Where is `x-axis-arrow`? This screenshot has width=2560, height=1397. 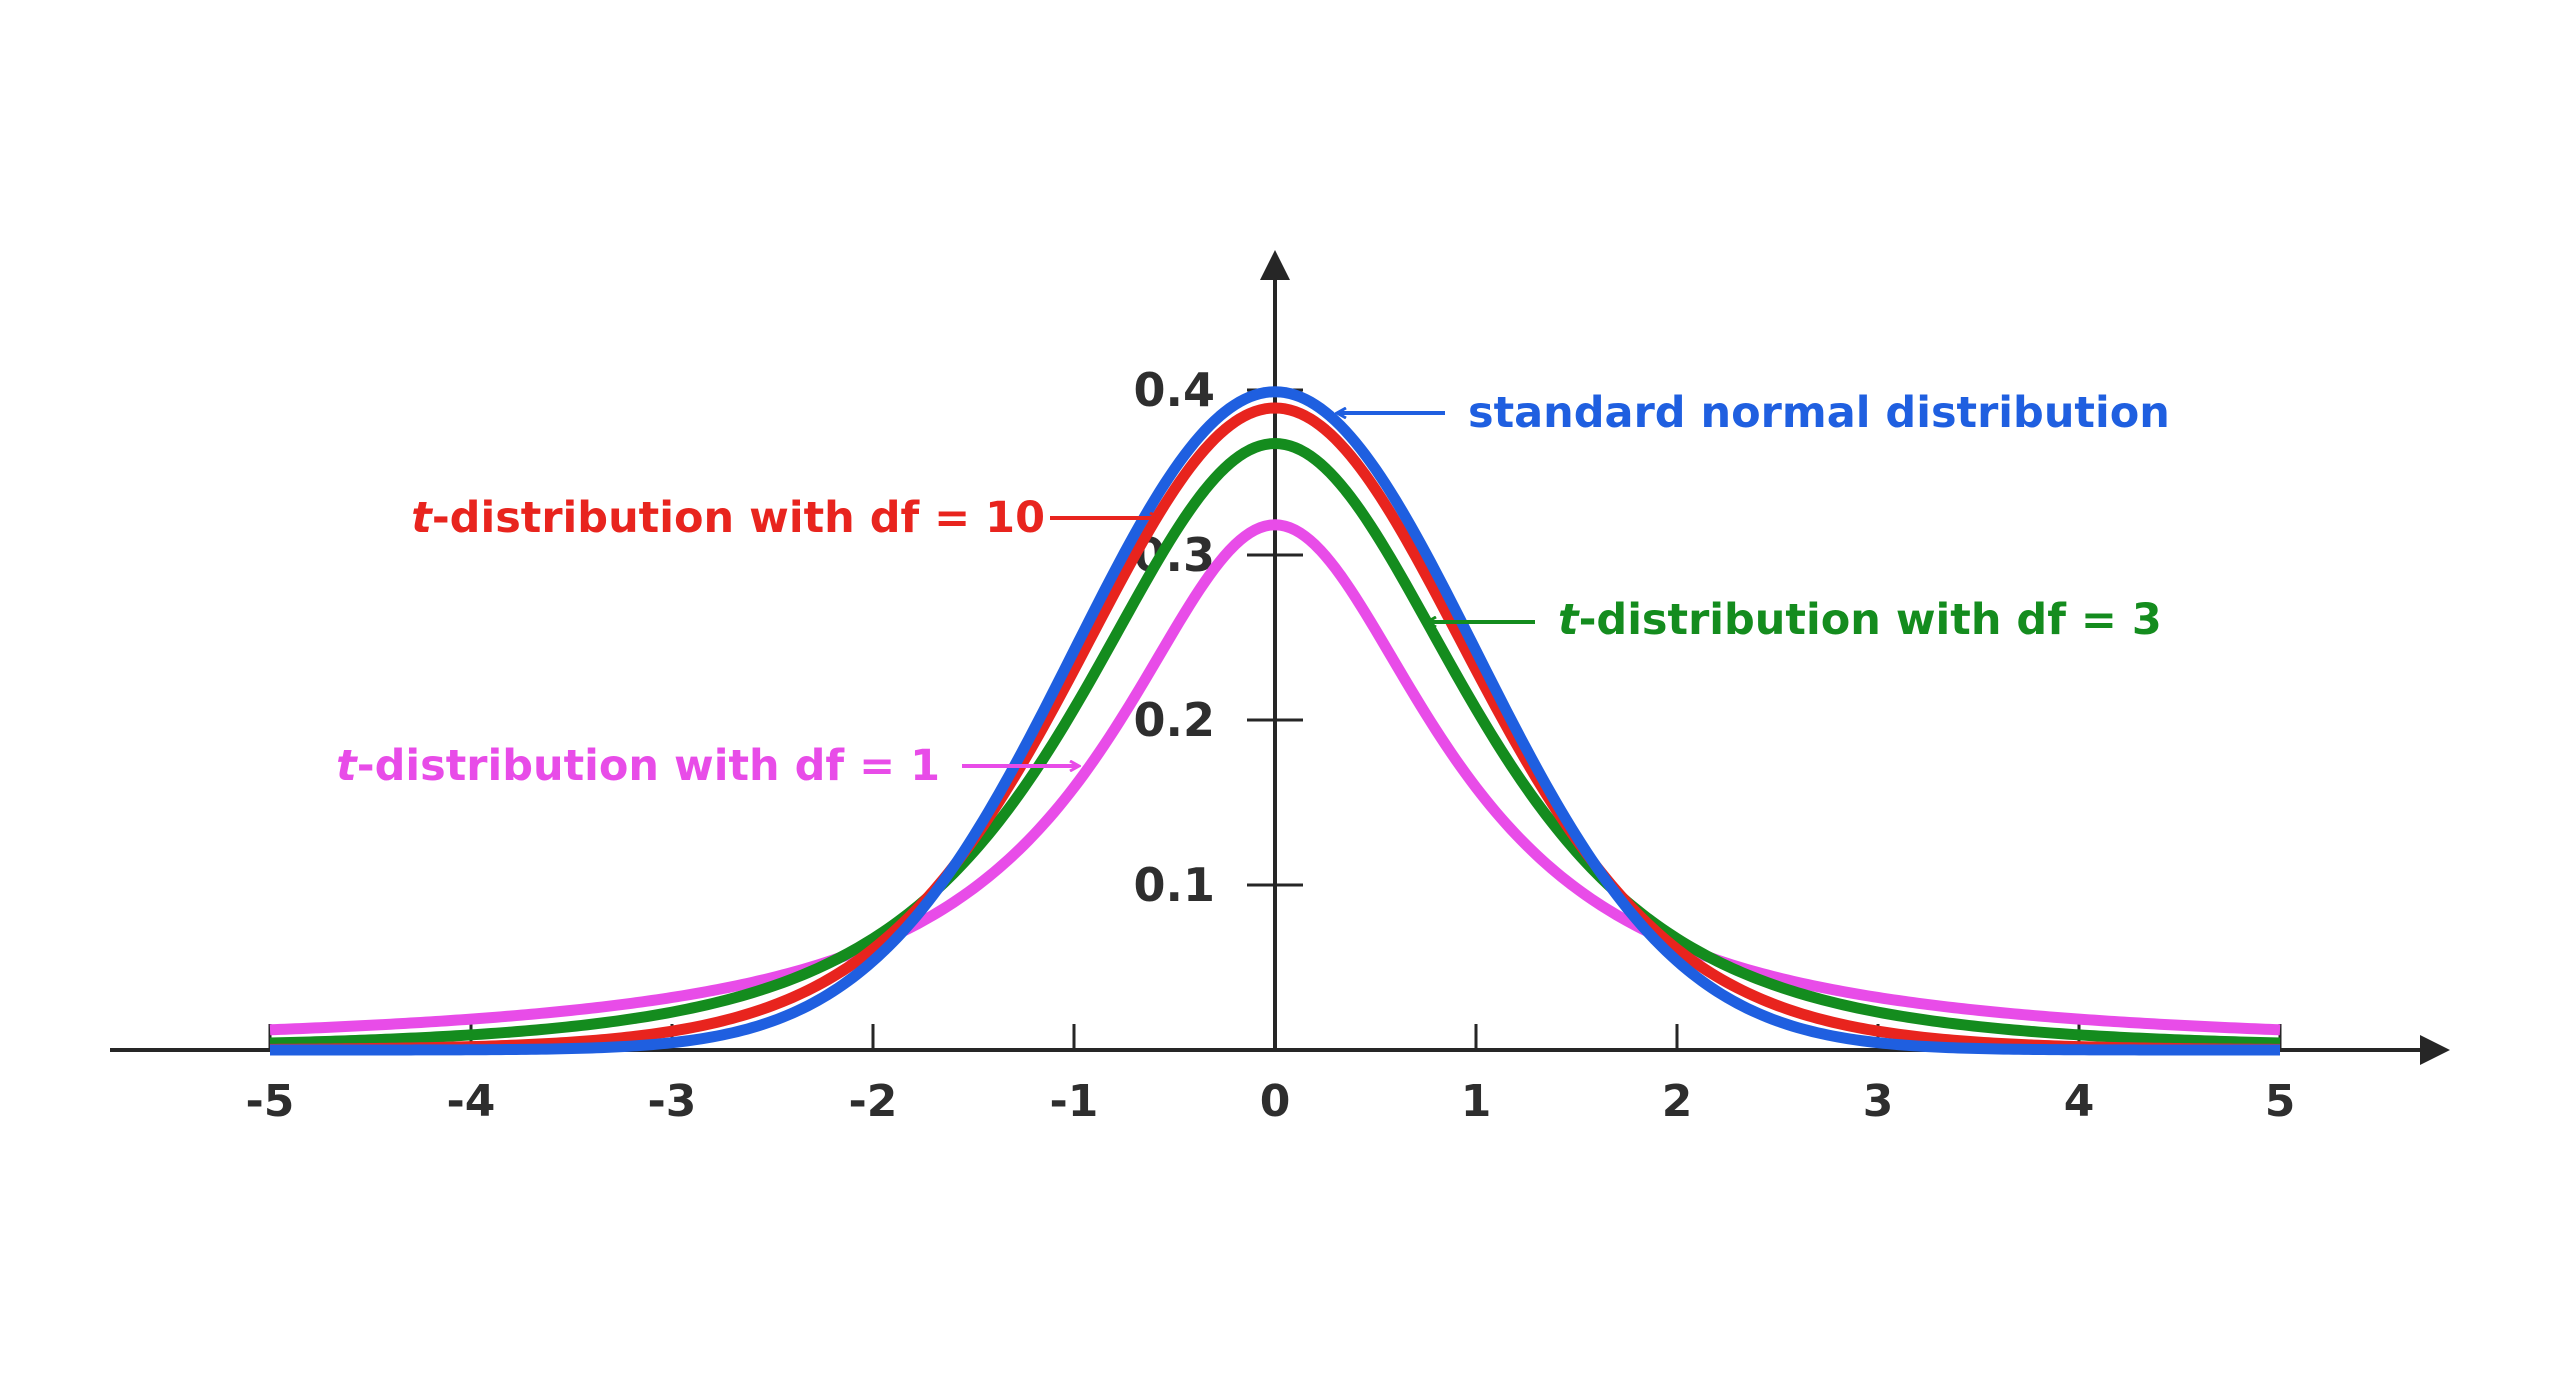
x-axis-arrow is located at coordinates (2435, 1050).